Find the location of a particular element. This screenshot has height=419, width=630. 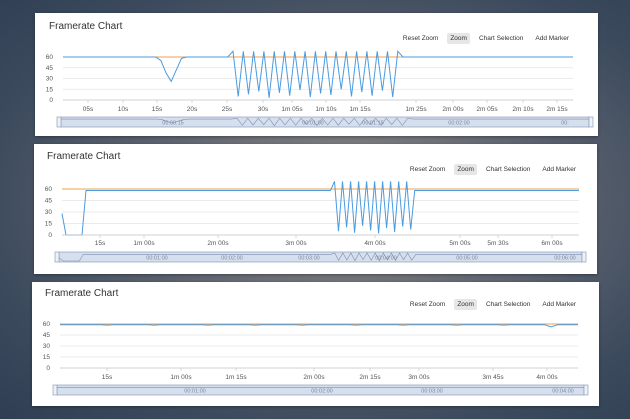

x-tick-label: 2m 10s is located at coordinates (523, 109).